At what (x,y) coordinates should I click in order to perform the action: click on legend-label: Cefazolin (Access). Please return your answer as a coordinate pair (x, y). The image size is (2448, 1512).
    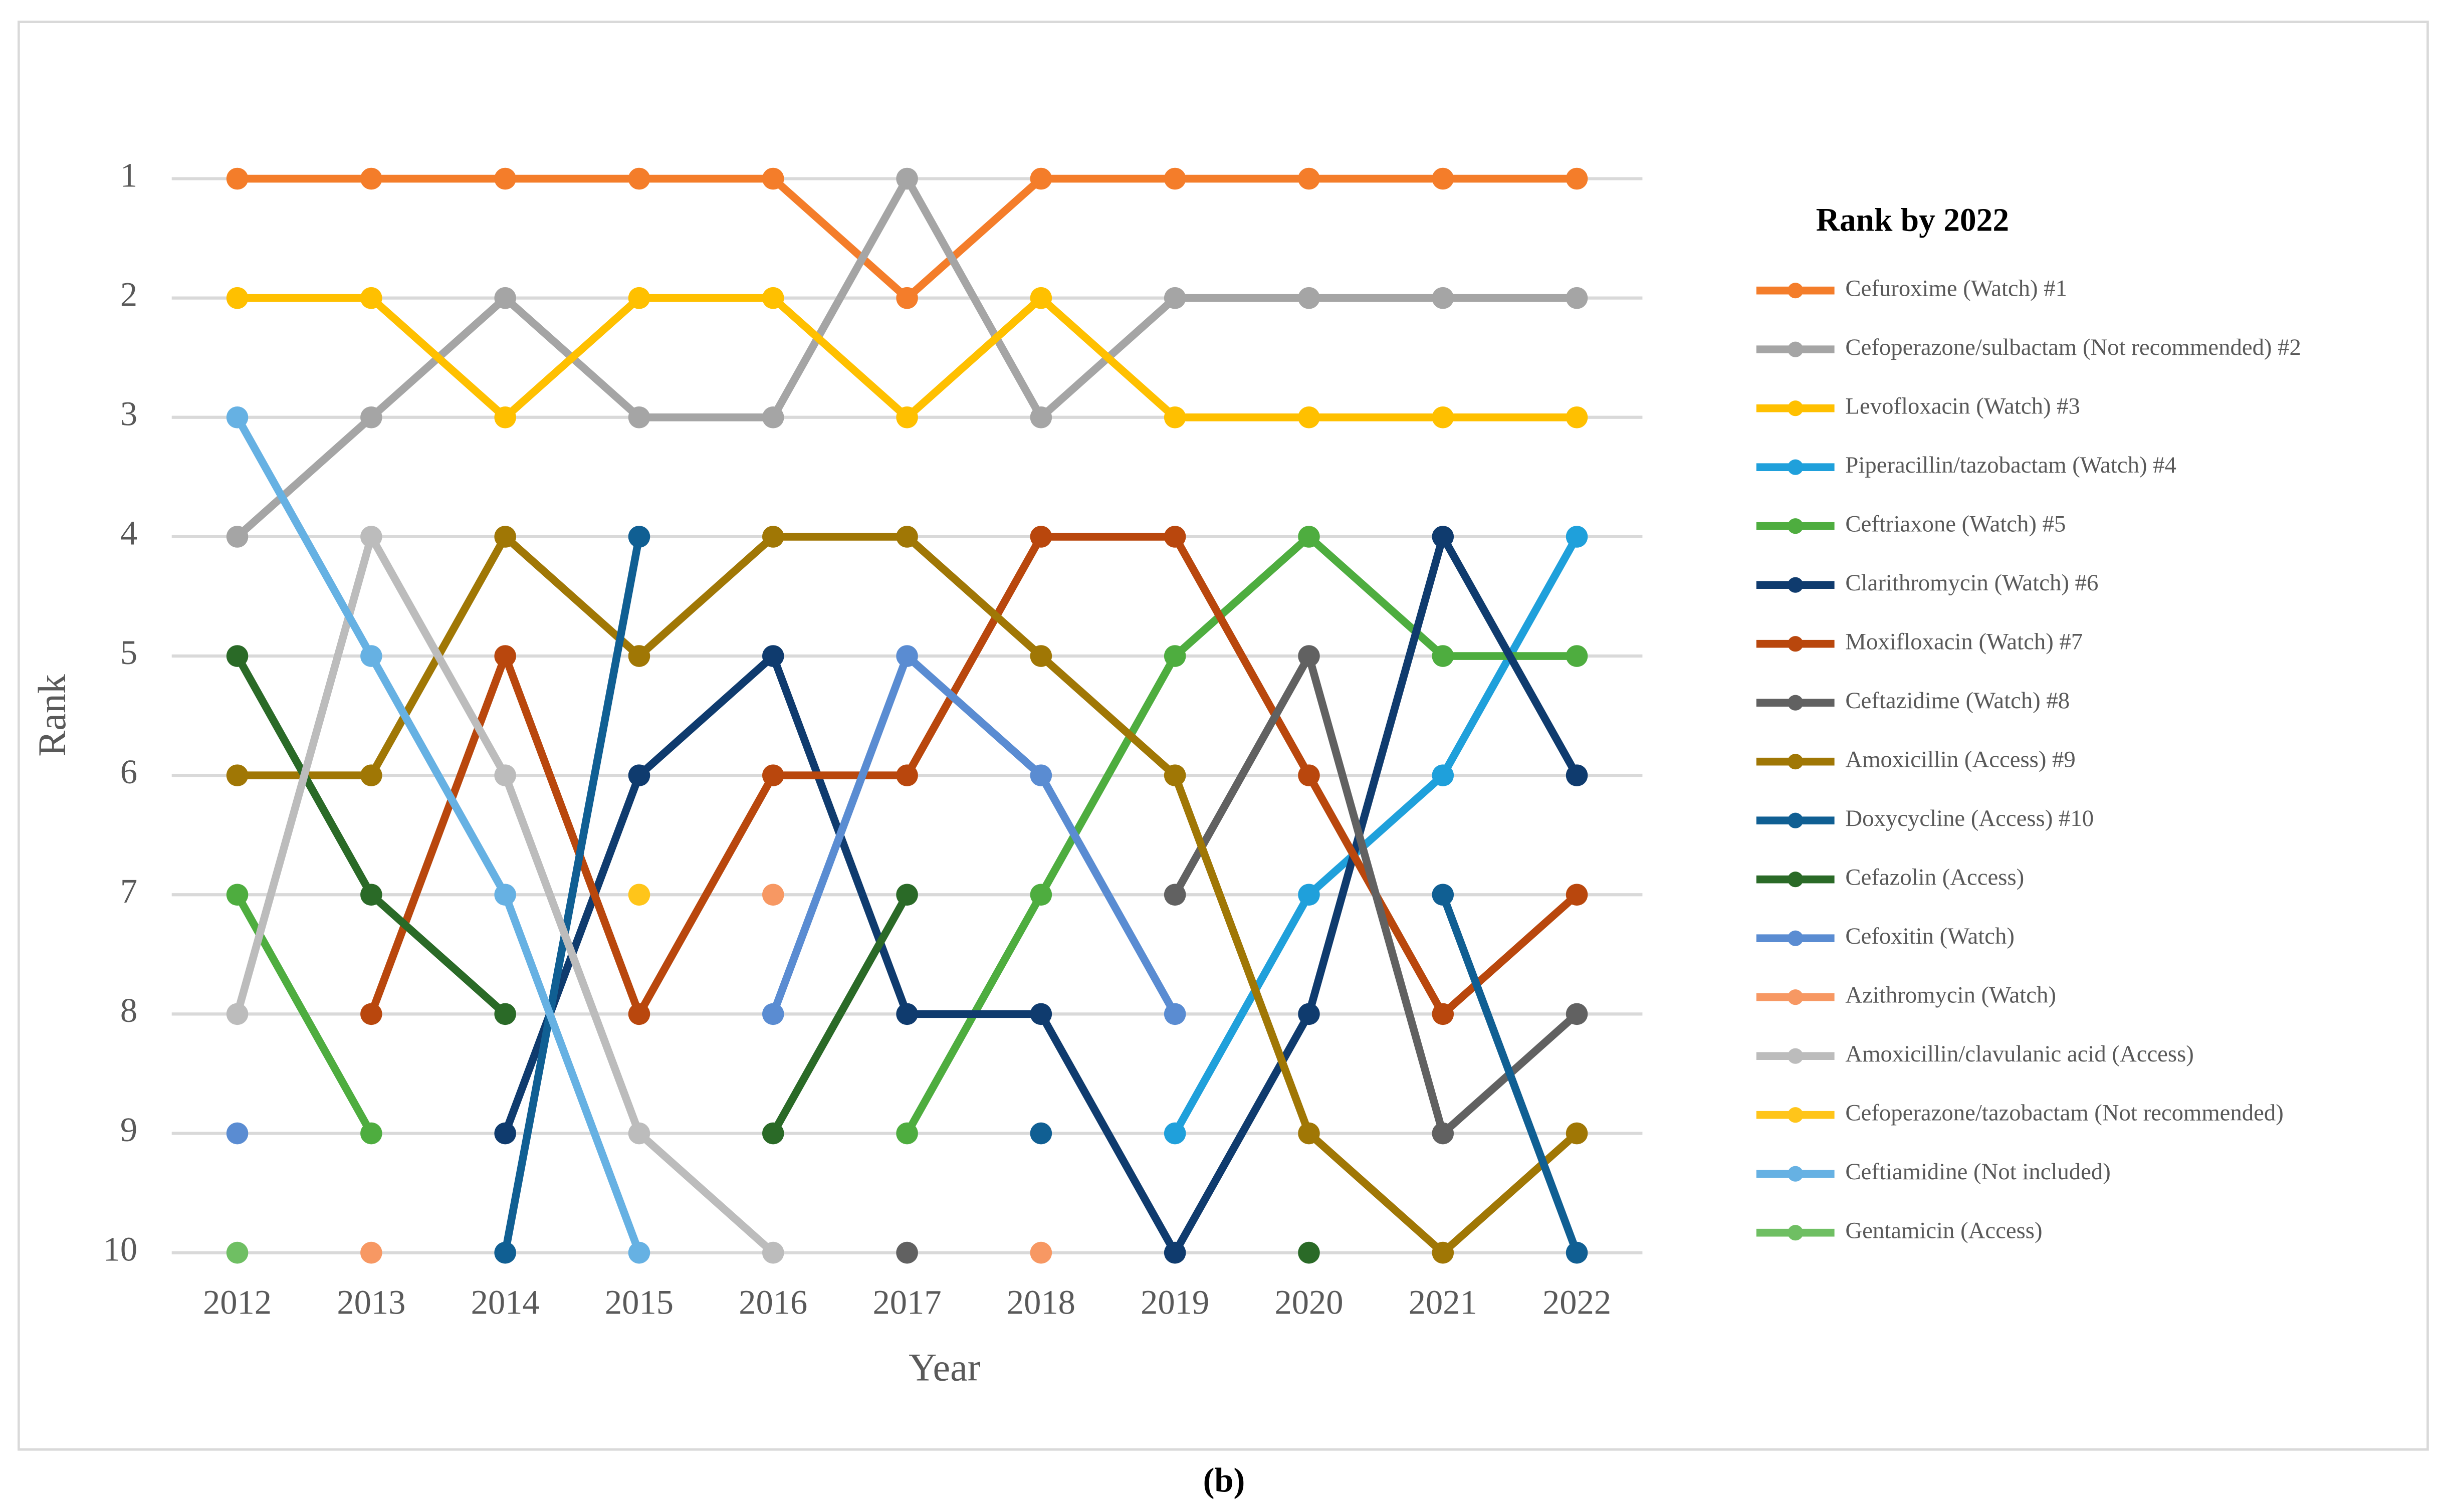
    Looking at the image, I should click on (1934, 877).